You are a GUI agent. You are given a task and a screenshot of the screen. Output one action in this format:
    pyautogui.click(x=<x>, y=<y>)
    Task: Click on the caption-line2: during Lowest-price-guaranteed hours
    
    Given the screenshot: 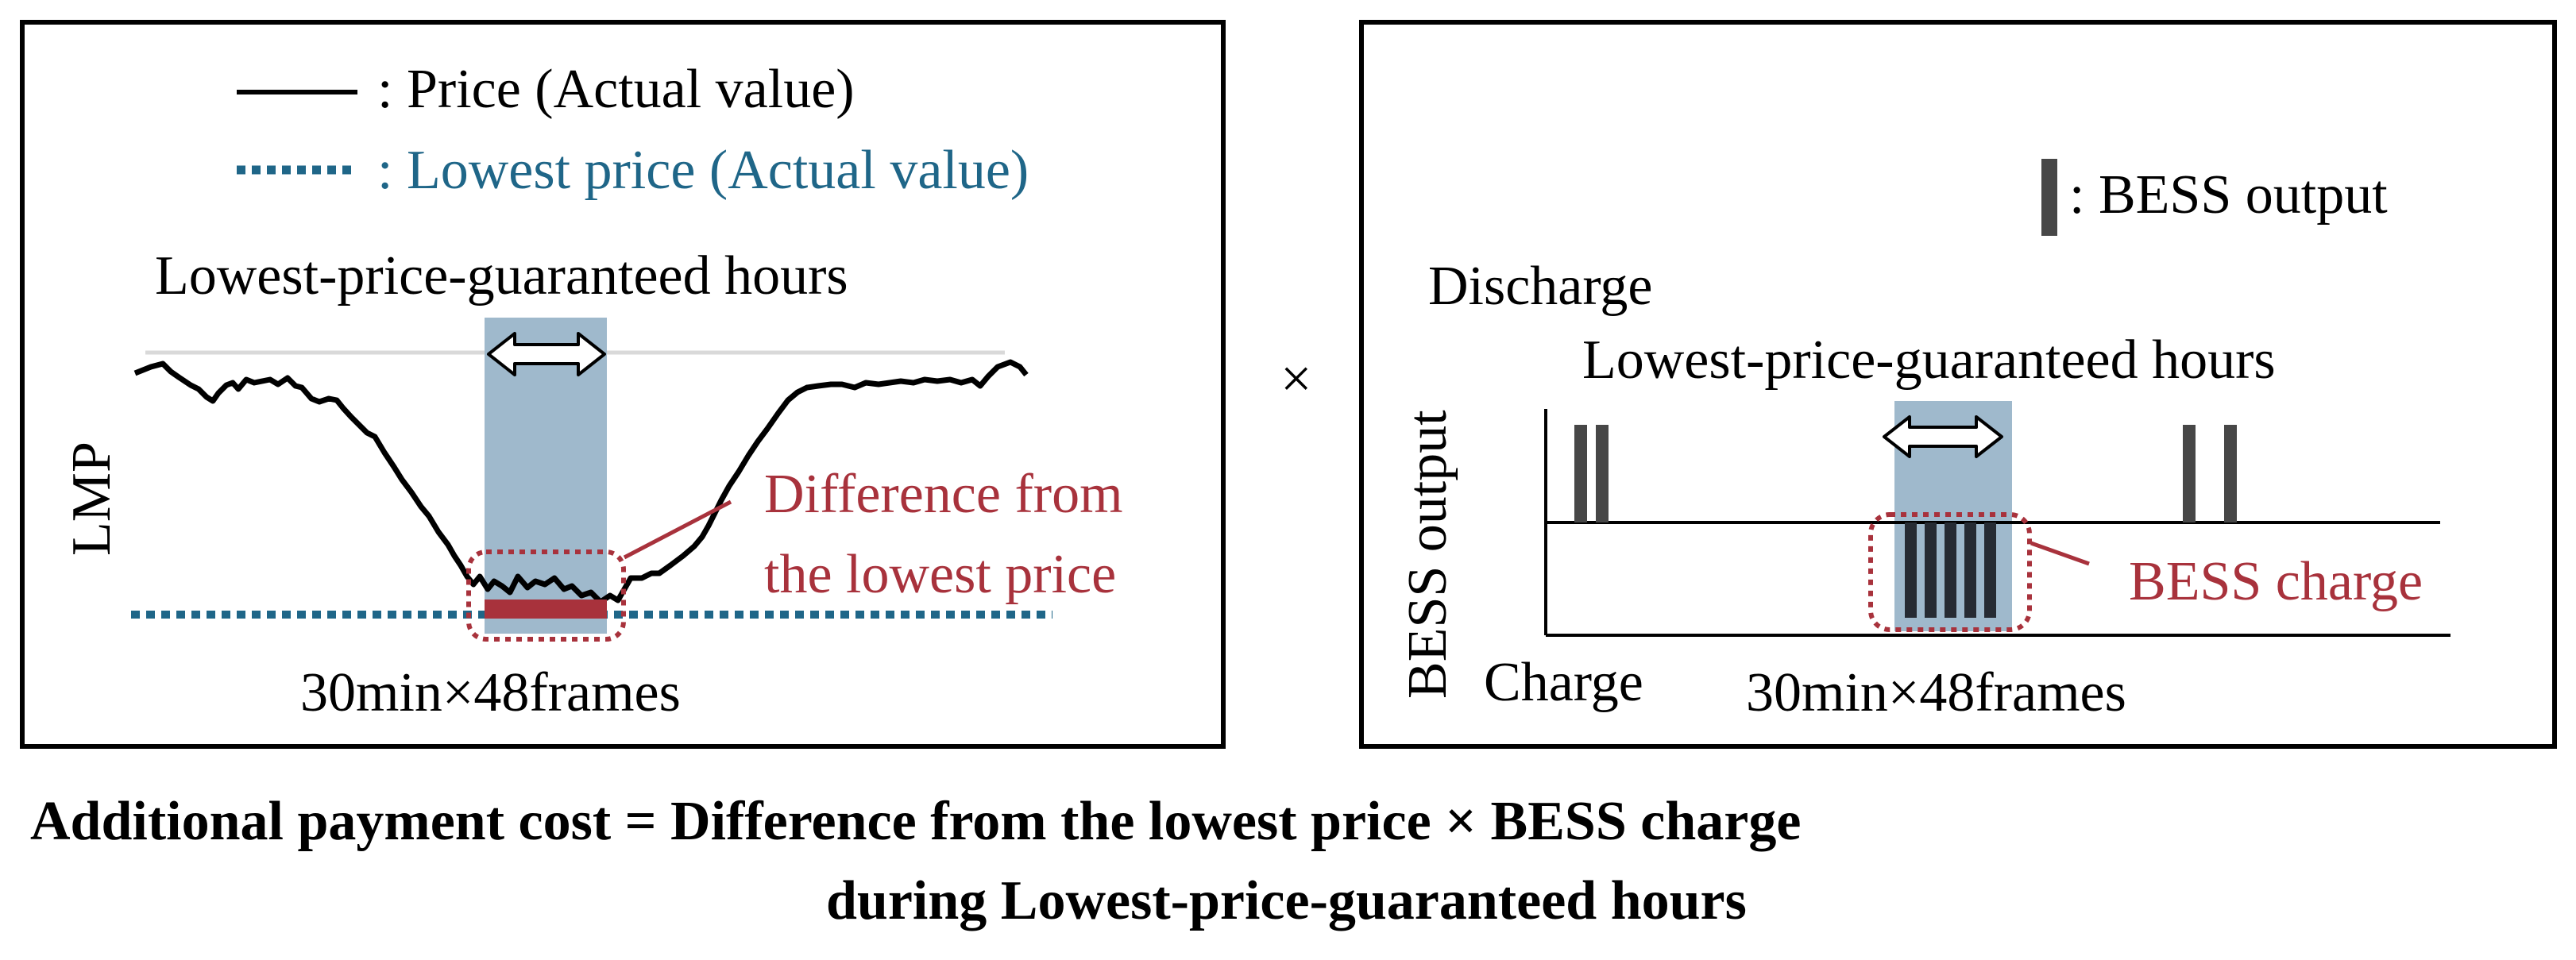 What is the action you would take?
    pyautogui.click(x=1286, y=900)
    